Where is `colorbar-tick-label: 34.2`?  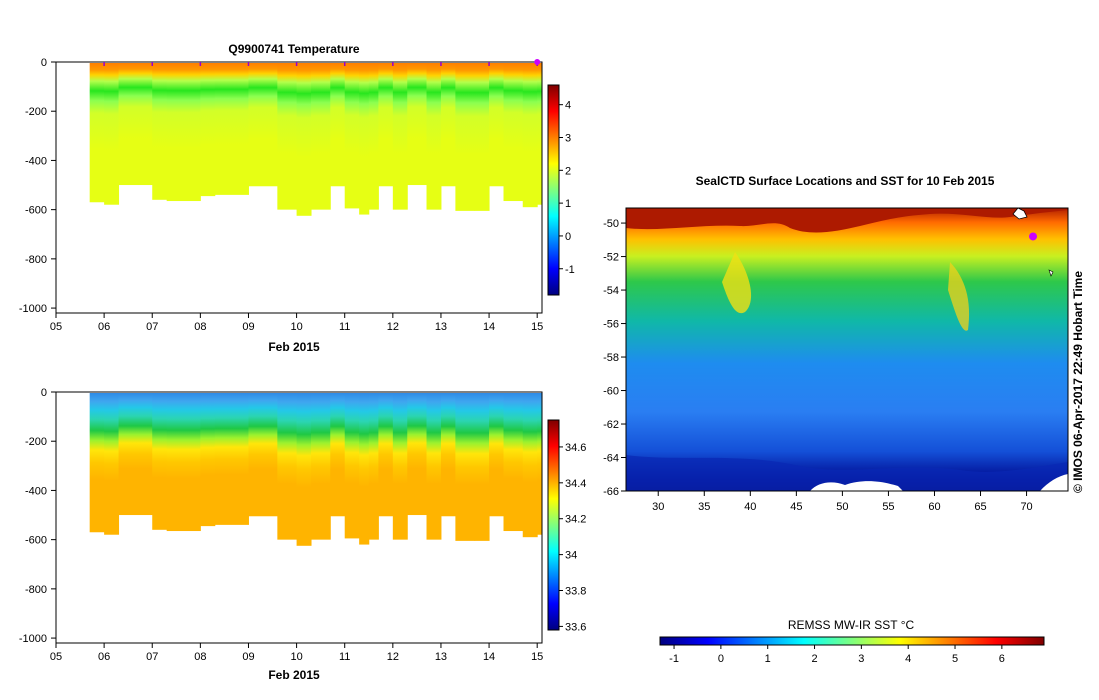
colorbar-tick-label: 34.2 is located at coordinates (575, 520).